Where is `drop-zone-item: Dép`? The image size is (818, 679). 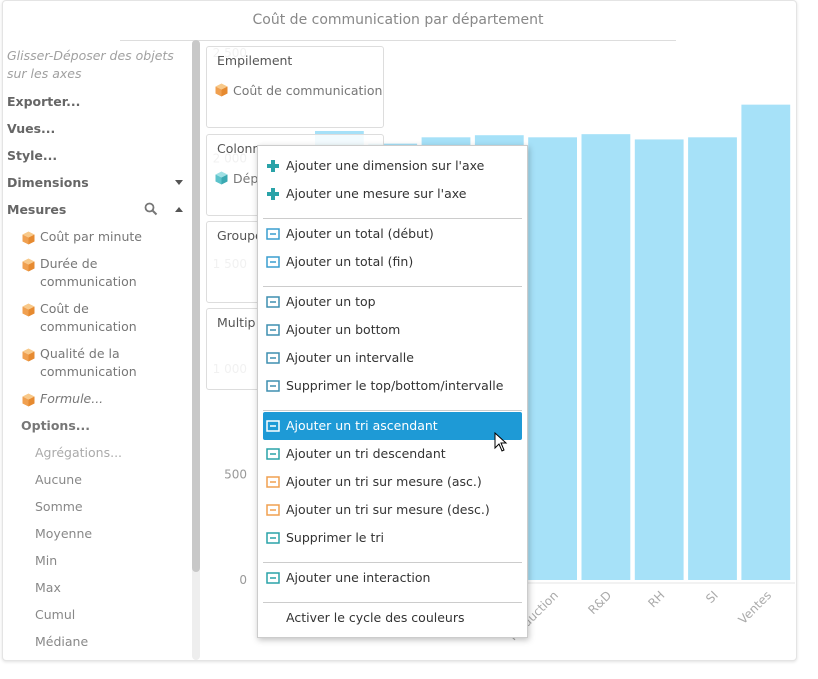 drop-zone-item: Dép is located at coordinates (236, 178).